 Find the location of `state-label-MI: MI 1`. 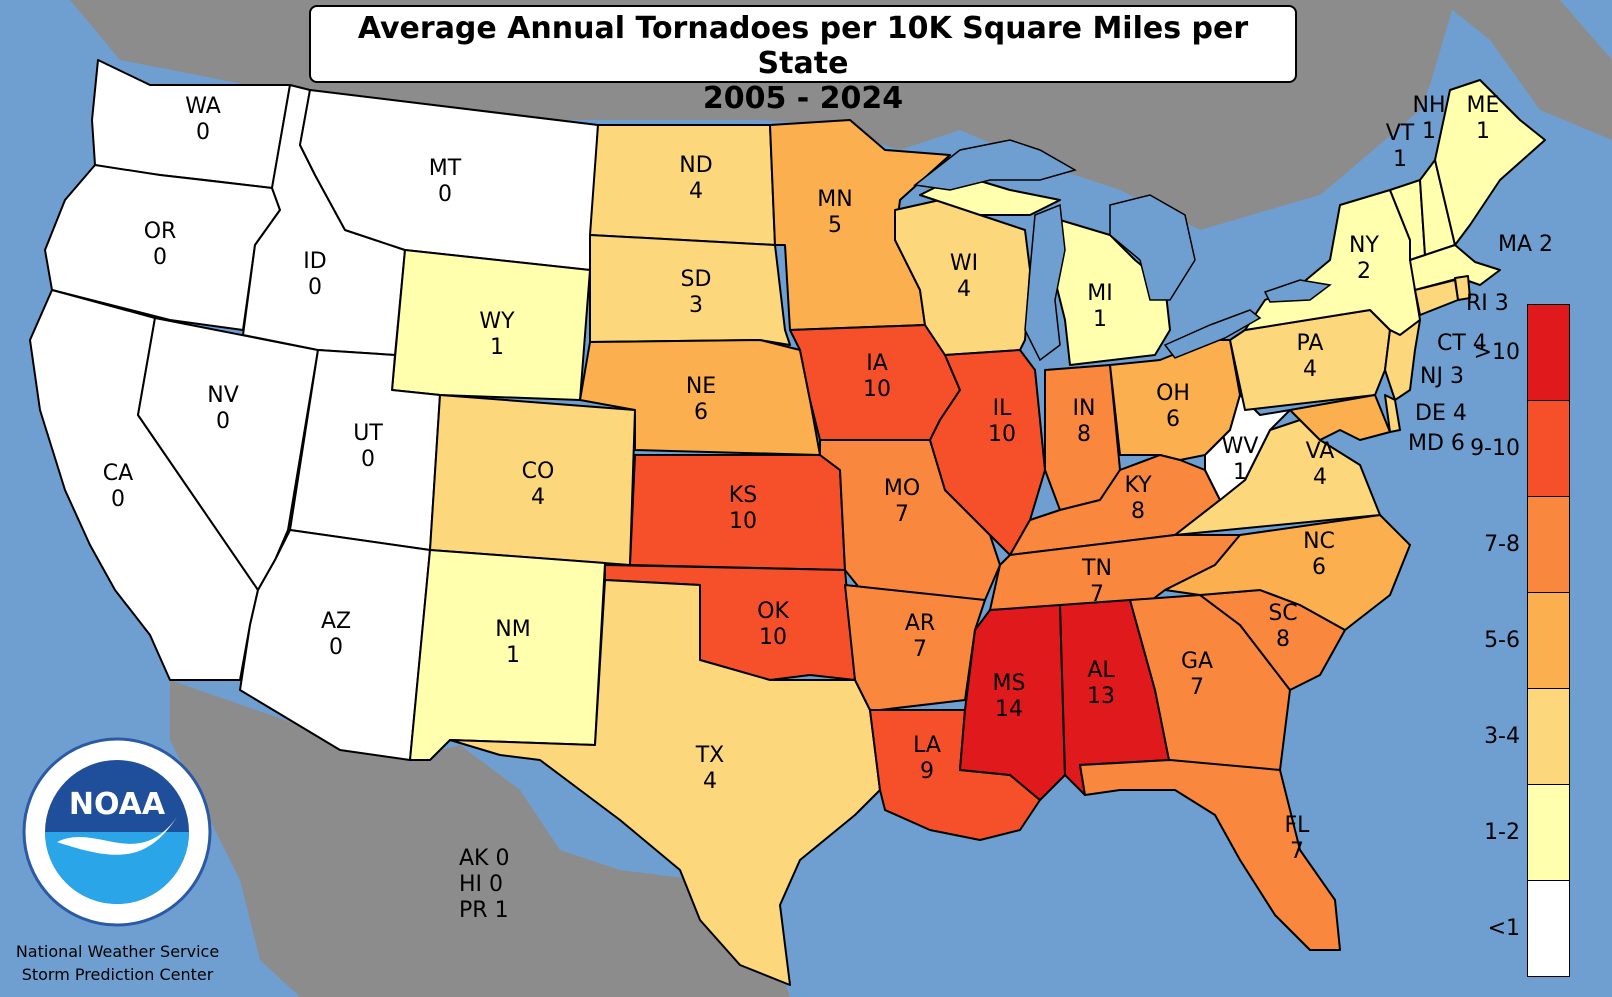

state-label-MI: MI 1 is located at coordinates (1099, 306).